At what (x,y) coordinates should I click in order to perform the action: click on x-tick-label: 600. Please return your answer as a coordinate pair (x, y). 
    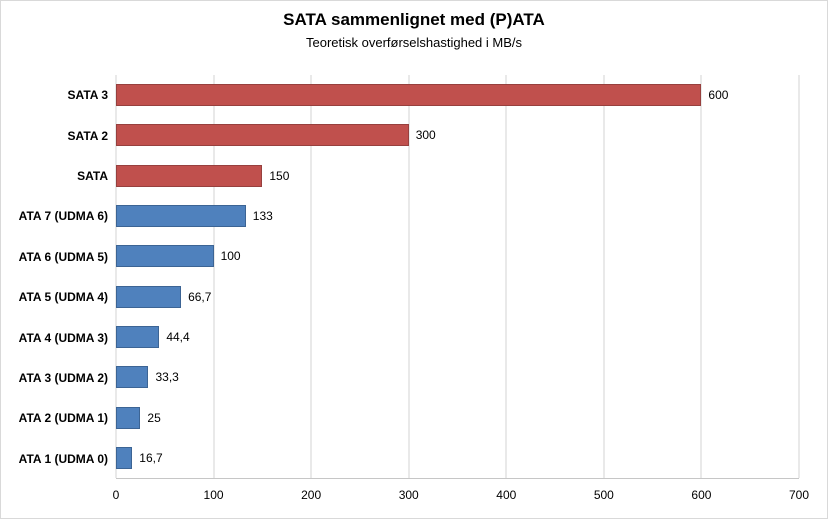
    Looking at the image, I should click on (701, 495).